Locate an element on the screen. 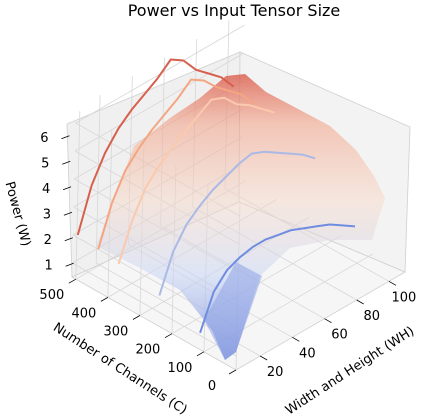 The height and width of the screenshot is (419, 429). z-tick-label: 5 is located at coordinates (45, 163).